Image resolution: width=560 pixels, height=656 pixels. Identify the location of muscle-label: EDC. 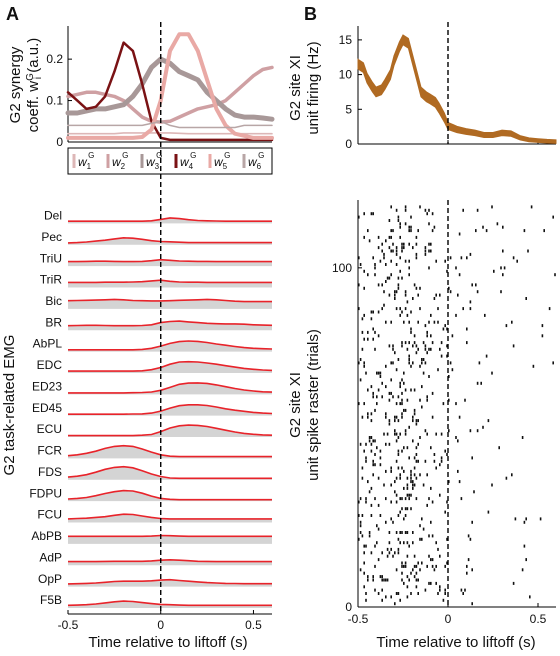
(50, 365).